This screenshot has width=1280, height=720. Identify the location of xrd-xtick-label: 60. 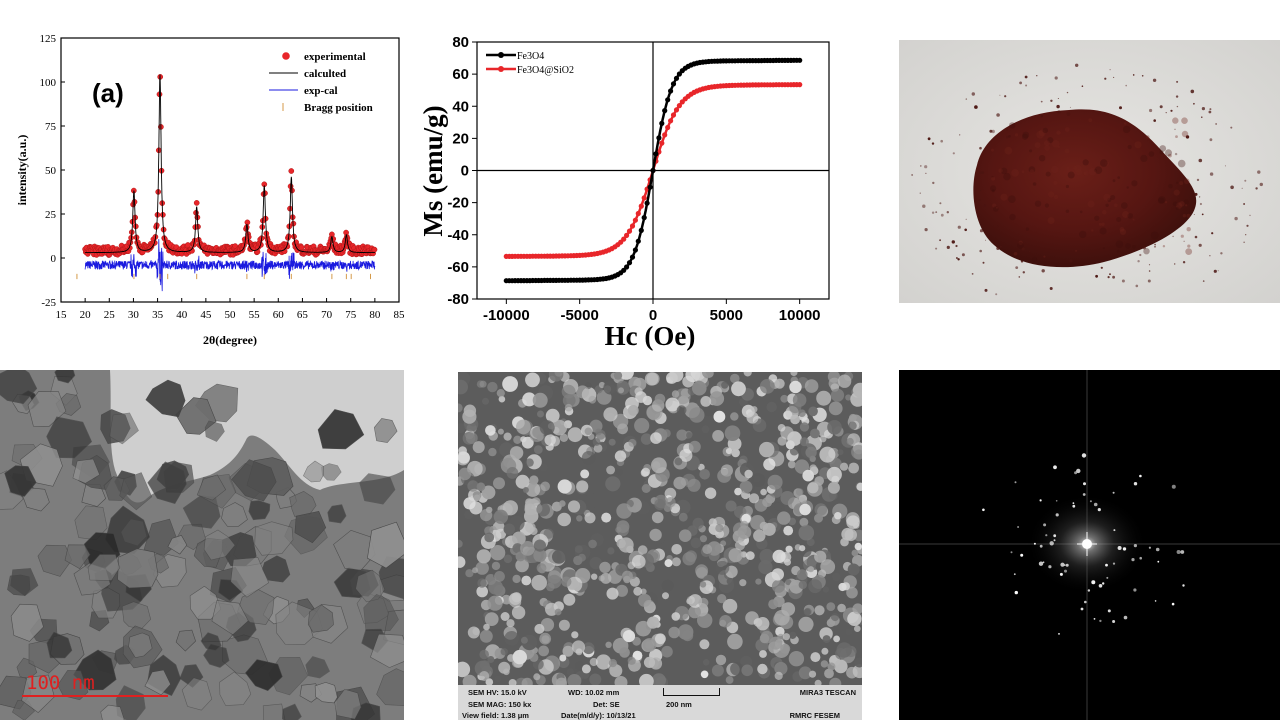
(279, 315).